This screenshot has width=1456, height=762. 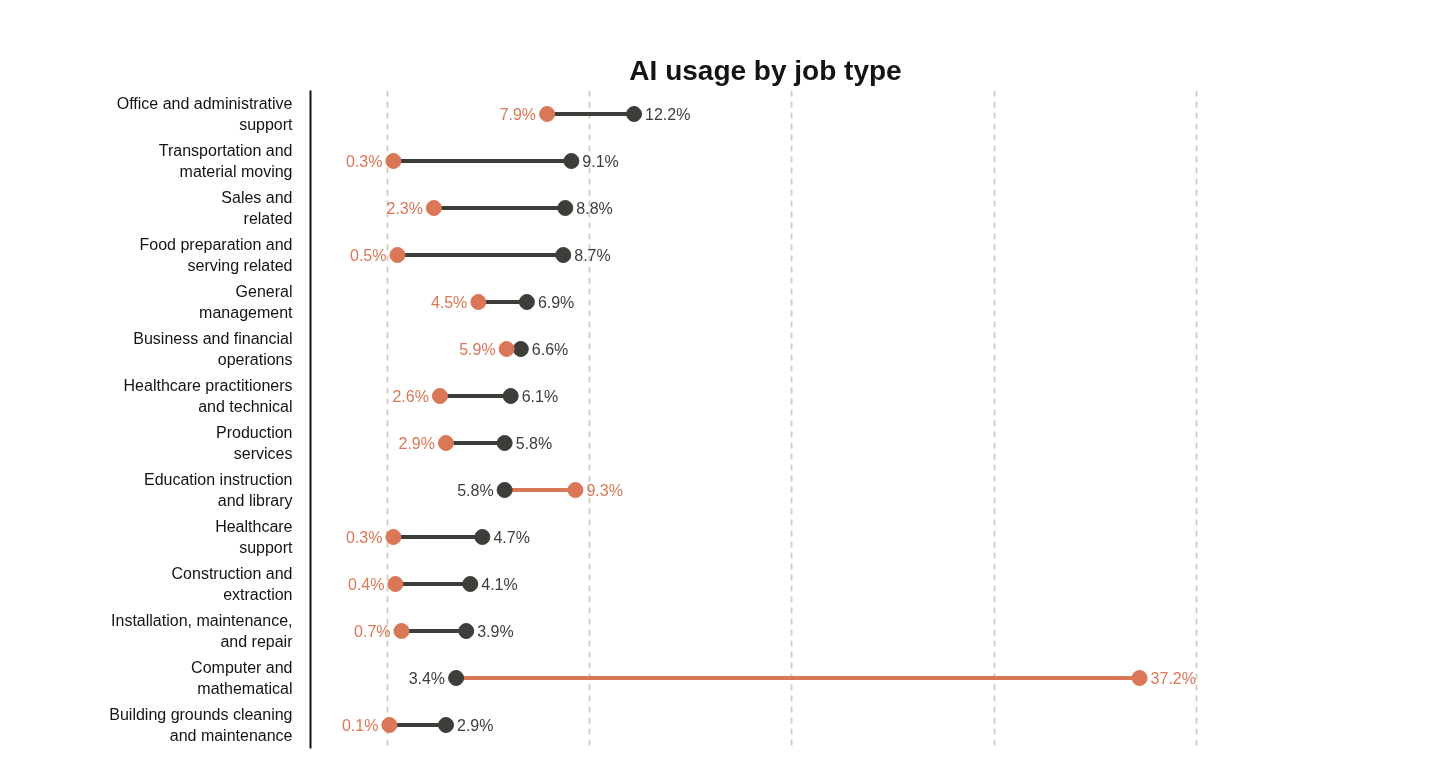 What do you see at coordinates (218, 490) in the screenshot?
I see `y-tick-label: Education instruction and library` at bounding box center [218, 490].